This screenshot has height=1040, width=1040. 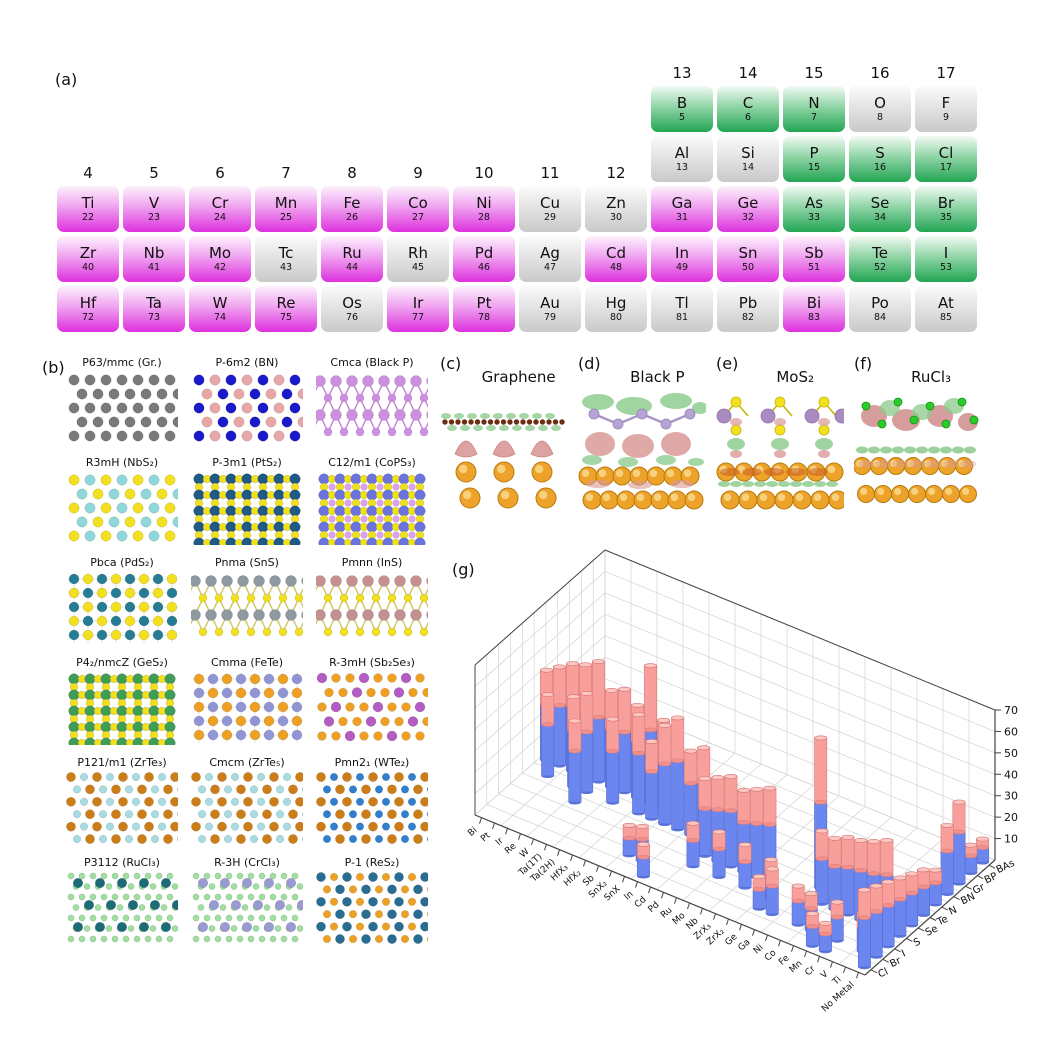 What do you see at coordinates (508, 432) in the screenshot?
I see `iso-panel-graphene: (c) Graphene` at bounding box center [508, 432].